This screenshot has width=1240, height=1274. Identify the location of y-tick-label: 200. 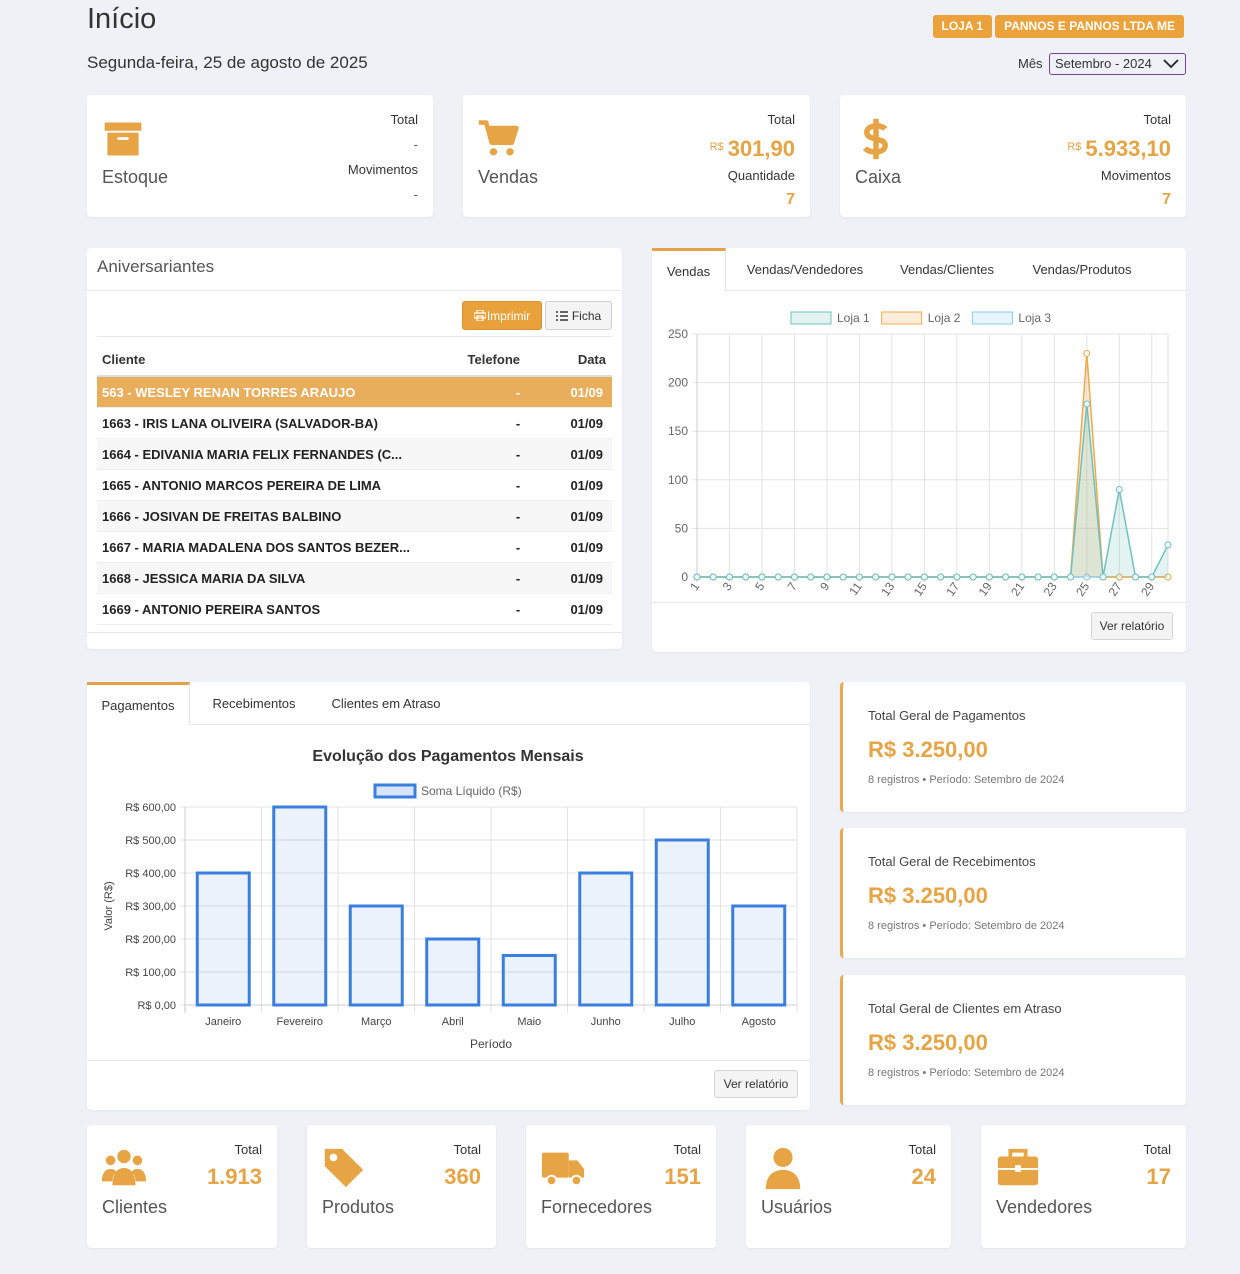
(678, 383).